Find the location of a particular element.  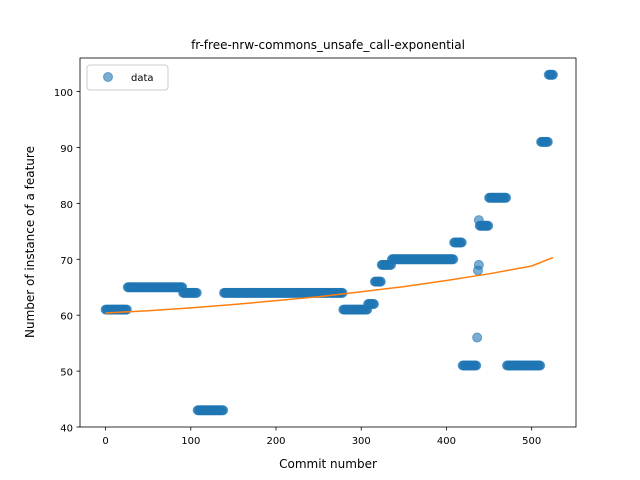

y-tick-label: 40 is located at coordinates (66, 429).